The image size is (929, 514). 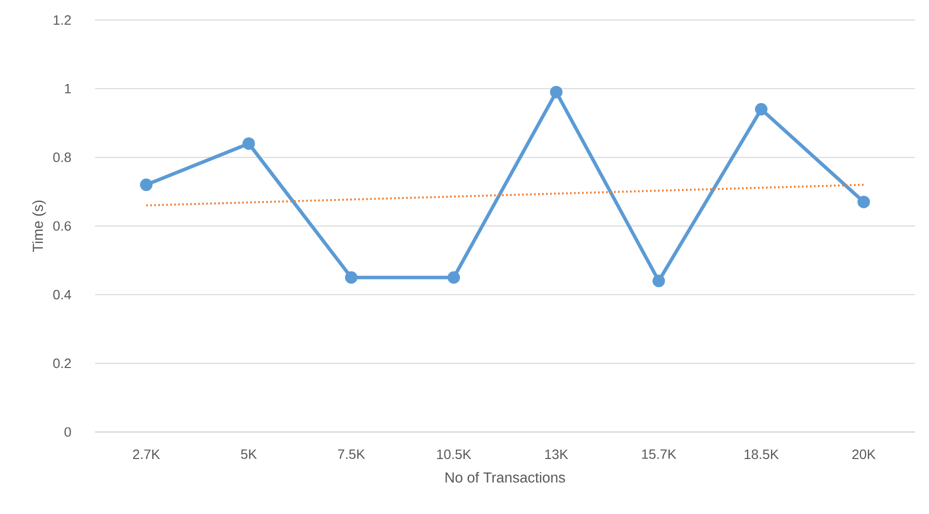 What do you see at coordinates (454, 455) in the screenshot?
I see `x-tick-label: 10.5K` at bounding box center [454, 455].